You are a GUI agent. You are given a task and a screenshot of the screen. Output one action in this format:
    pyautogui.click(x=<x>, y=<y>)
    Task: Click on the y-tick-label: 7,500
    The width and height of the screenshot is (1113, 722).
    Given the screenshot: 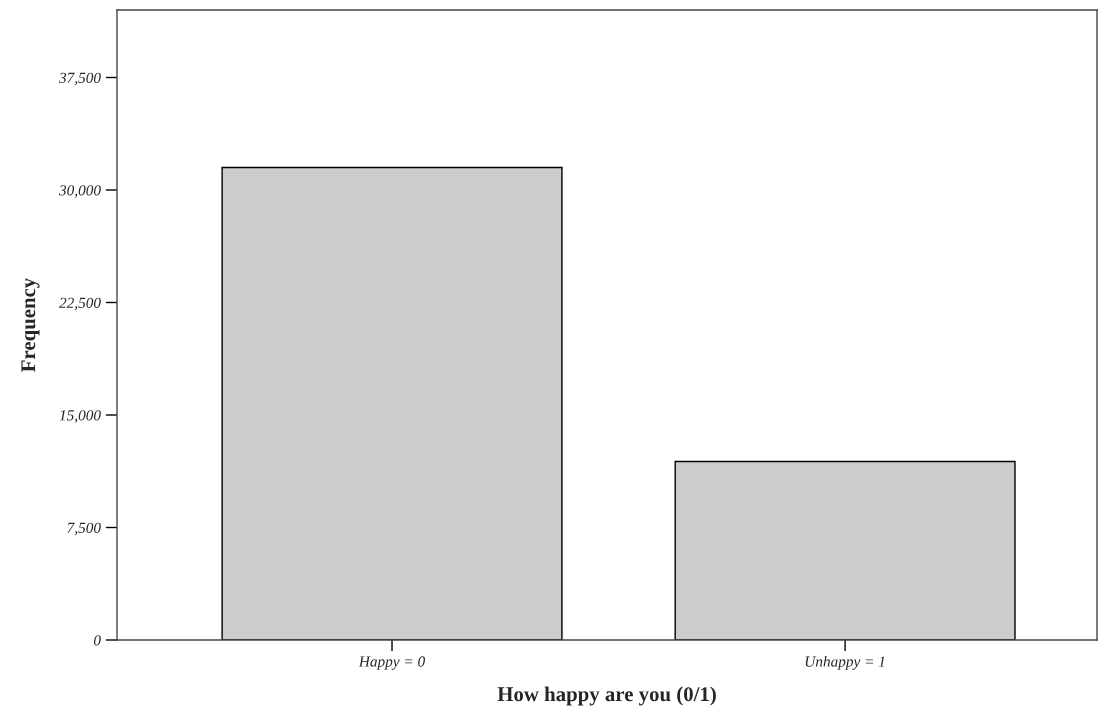 What is the action you would take?
    pyautogui.click(x=84, y=529)
    